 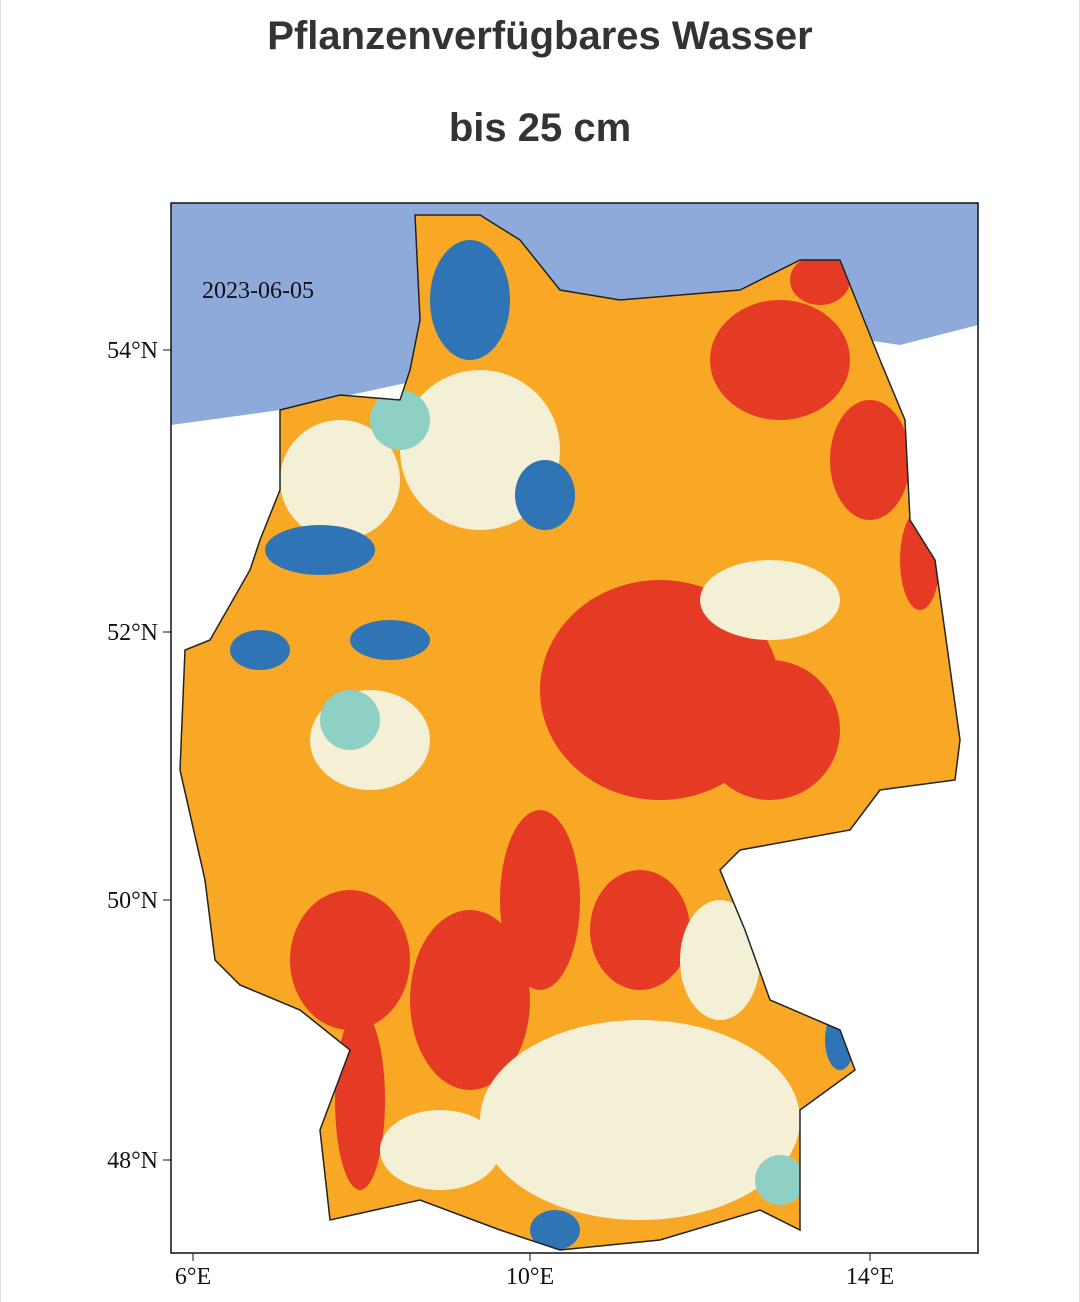 What do you see at coordinates (132, 1161) in the screenshot?
I see `lat-label: 48°N` at bounding box center [132, 1161].